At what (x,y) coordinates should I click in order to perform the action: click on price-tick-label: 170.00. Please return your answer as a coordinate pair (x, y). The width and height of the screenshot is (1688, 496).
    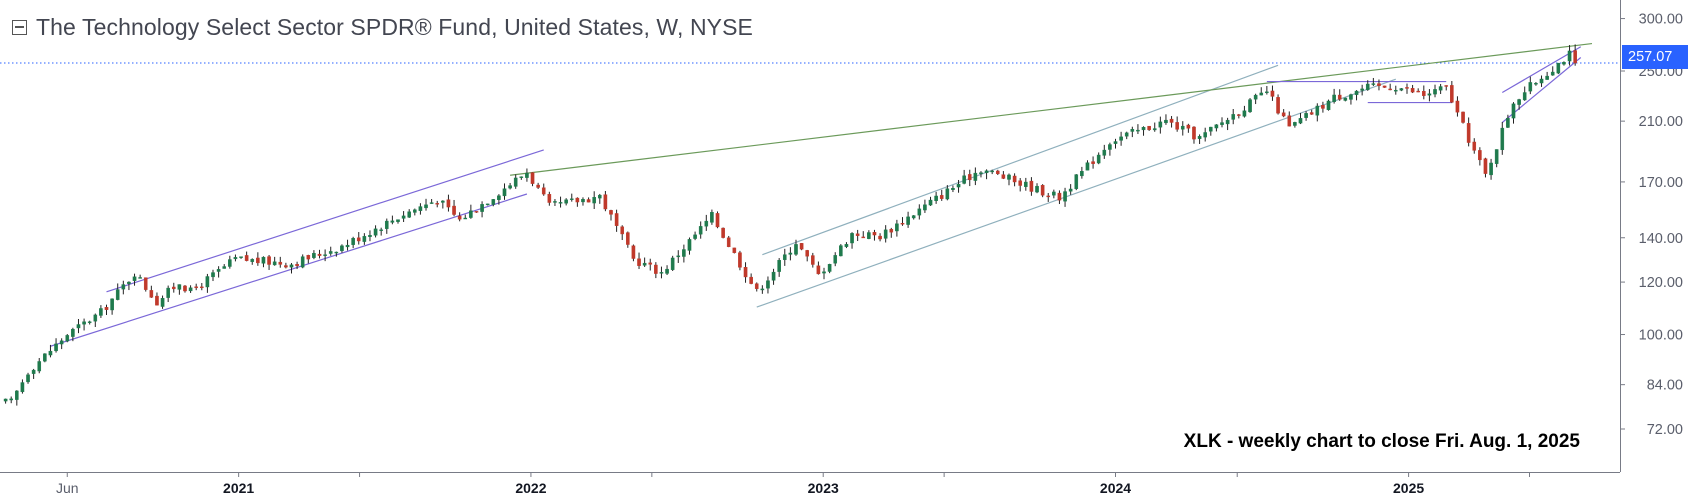
    Looking at the image, I should click on (1661, 183).